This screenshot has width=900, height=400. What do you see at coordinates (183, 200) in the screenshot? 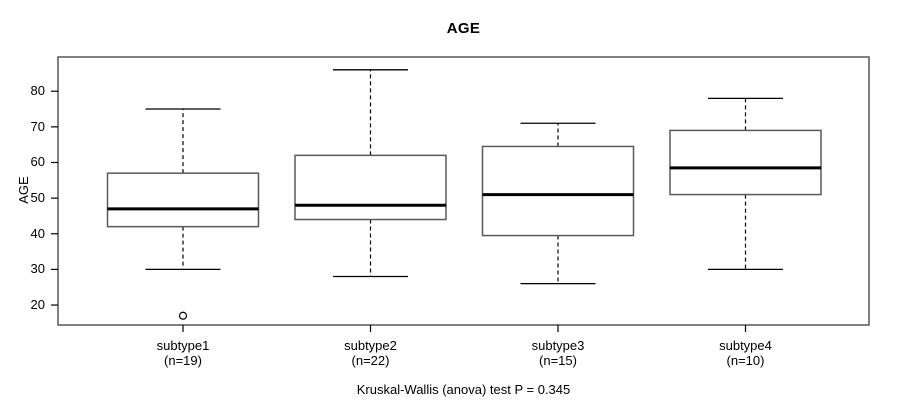
I see `iqr-box-subtype1` at bounding box center [183, 200].